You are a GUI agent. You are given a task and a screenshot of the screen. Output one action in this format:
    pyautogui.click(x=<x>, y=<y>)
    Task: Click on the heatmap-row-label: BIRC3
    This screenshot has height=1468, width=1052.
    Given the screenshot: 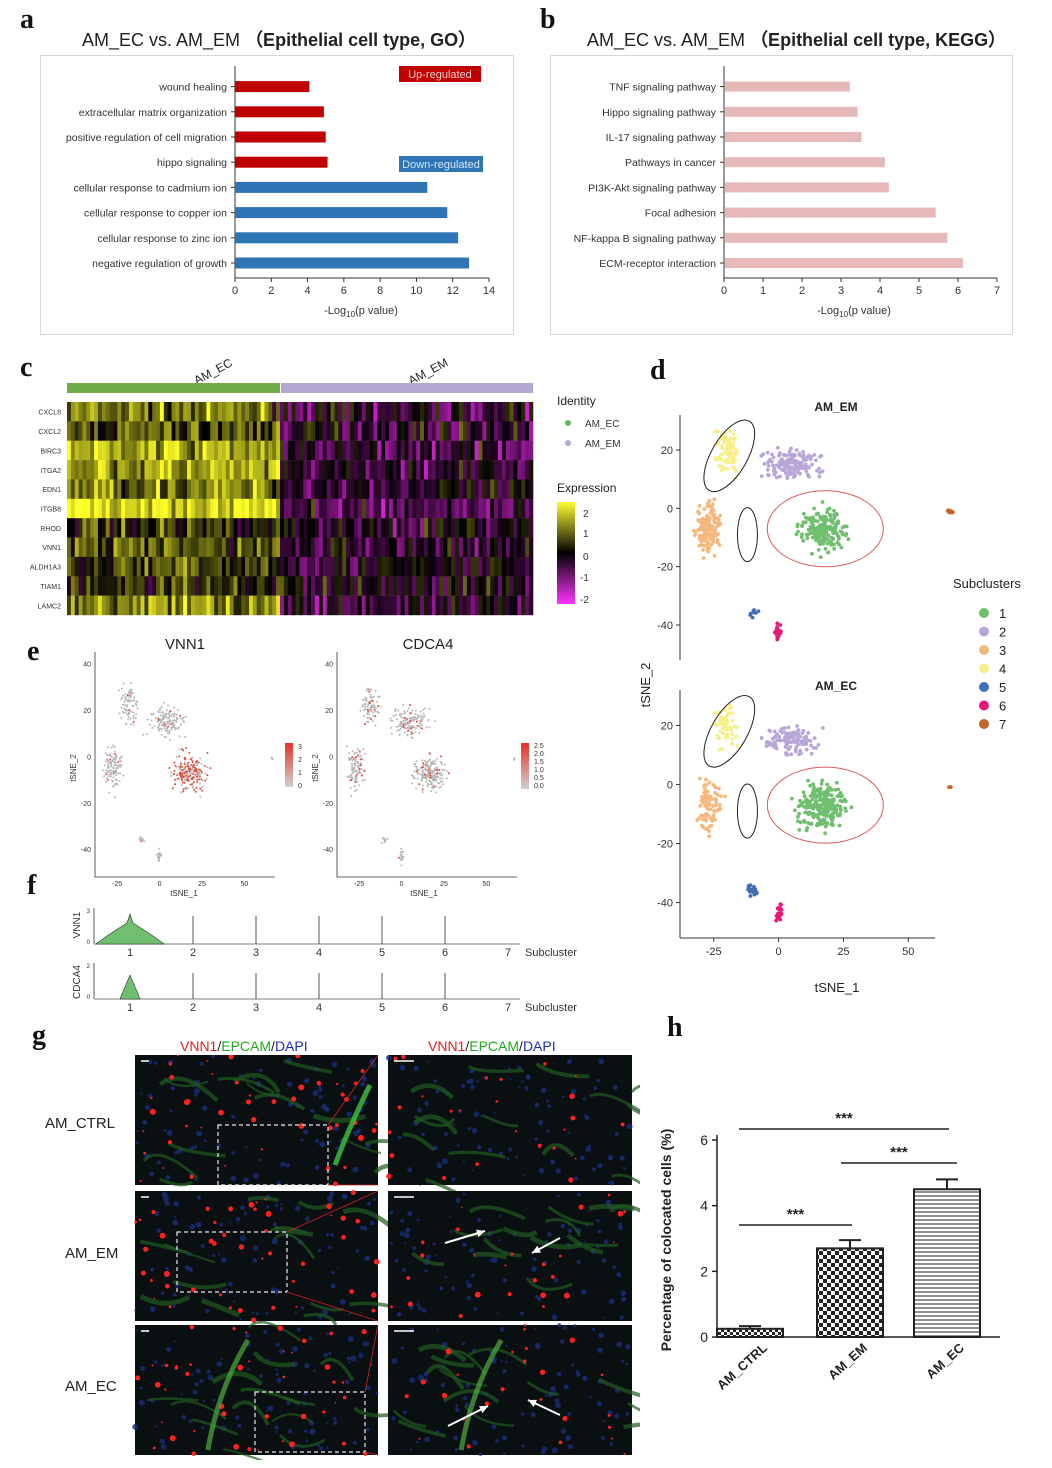 What is the action you would take?
    pyautogui.click(x=50, y=451)
    